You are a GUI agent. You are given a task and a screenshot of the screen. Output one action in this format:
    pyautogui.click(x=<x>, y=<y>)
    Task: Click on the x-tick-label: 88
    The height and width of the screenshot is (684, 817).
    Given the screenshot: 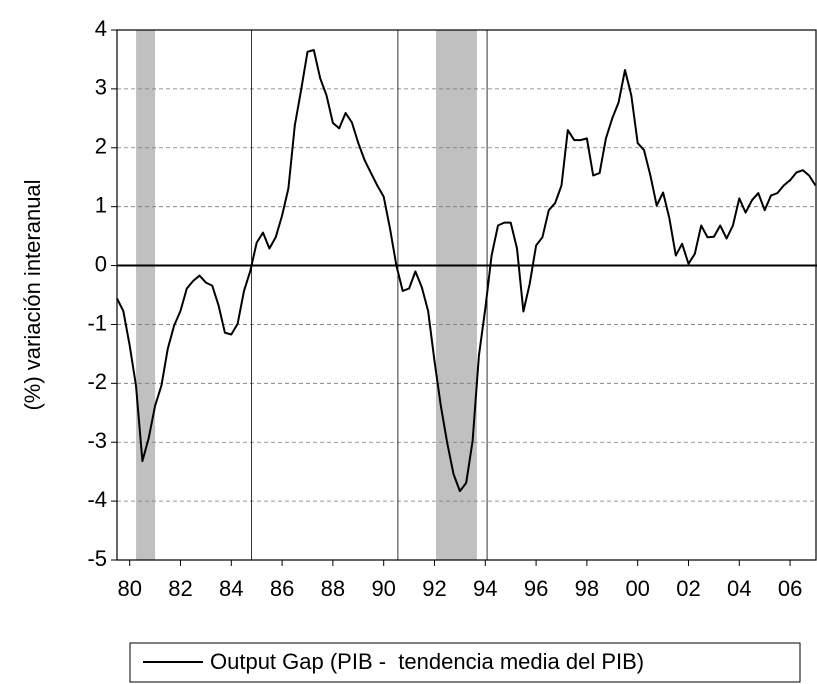 What is the action you would take?
    pyautogui.click(x=333, y=588)
    